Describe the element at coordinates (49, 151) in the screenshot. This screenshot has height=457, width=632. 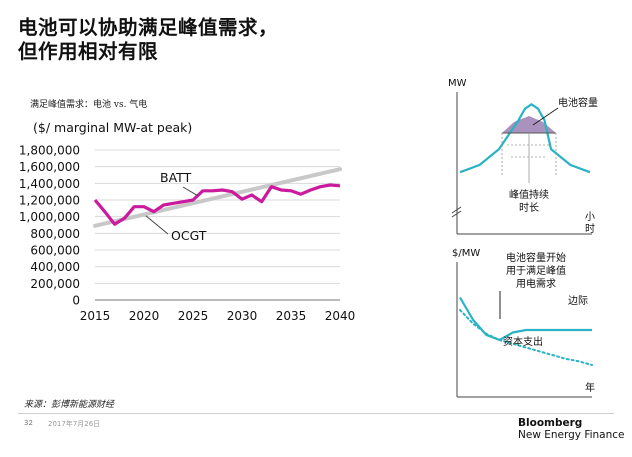
I see `y-tick-label: 1,800,000` at that location.